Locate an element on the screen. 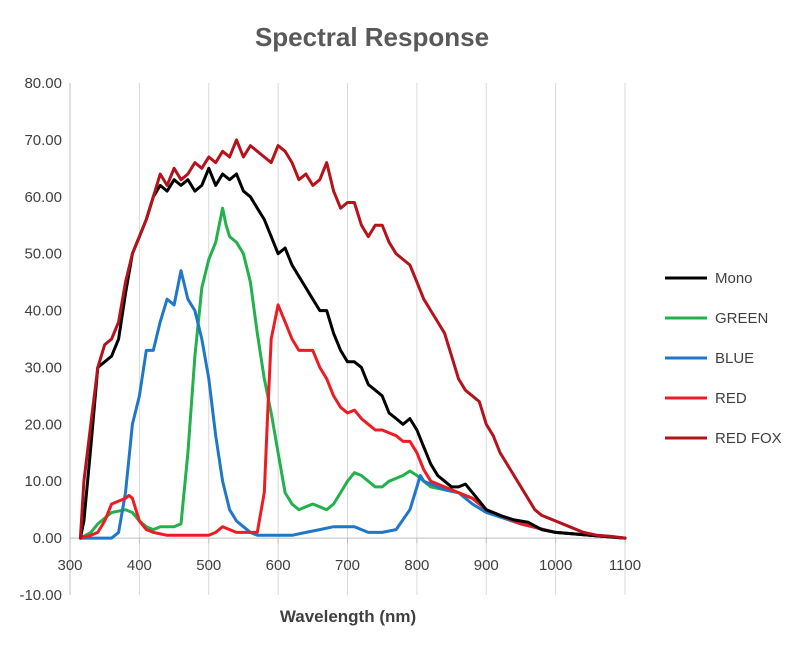  x-tick-label: 400 is located at coordinates (139, 565).